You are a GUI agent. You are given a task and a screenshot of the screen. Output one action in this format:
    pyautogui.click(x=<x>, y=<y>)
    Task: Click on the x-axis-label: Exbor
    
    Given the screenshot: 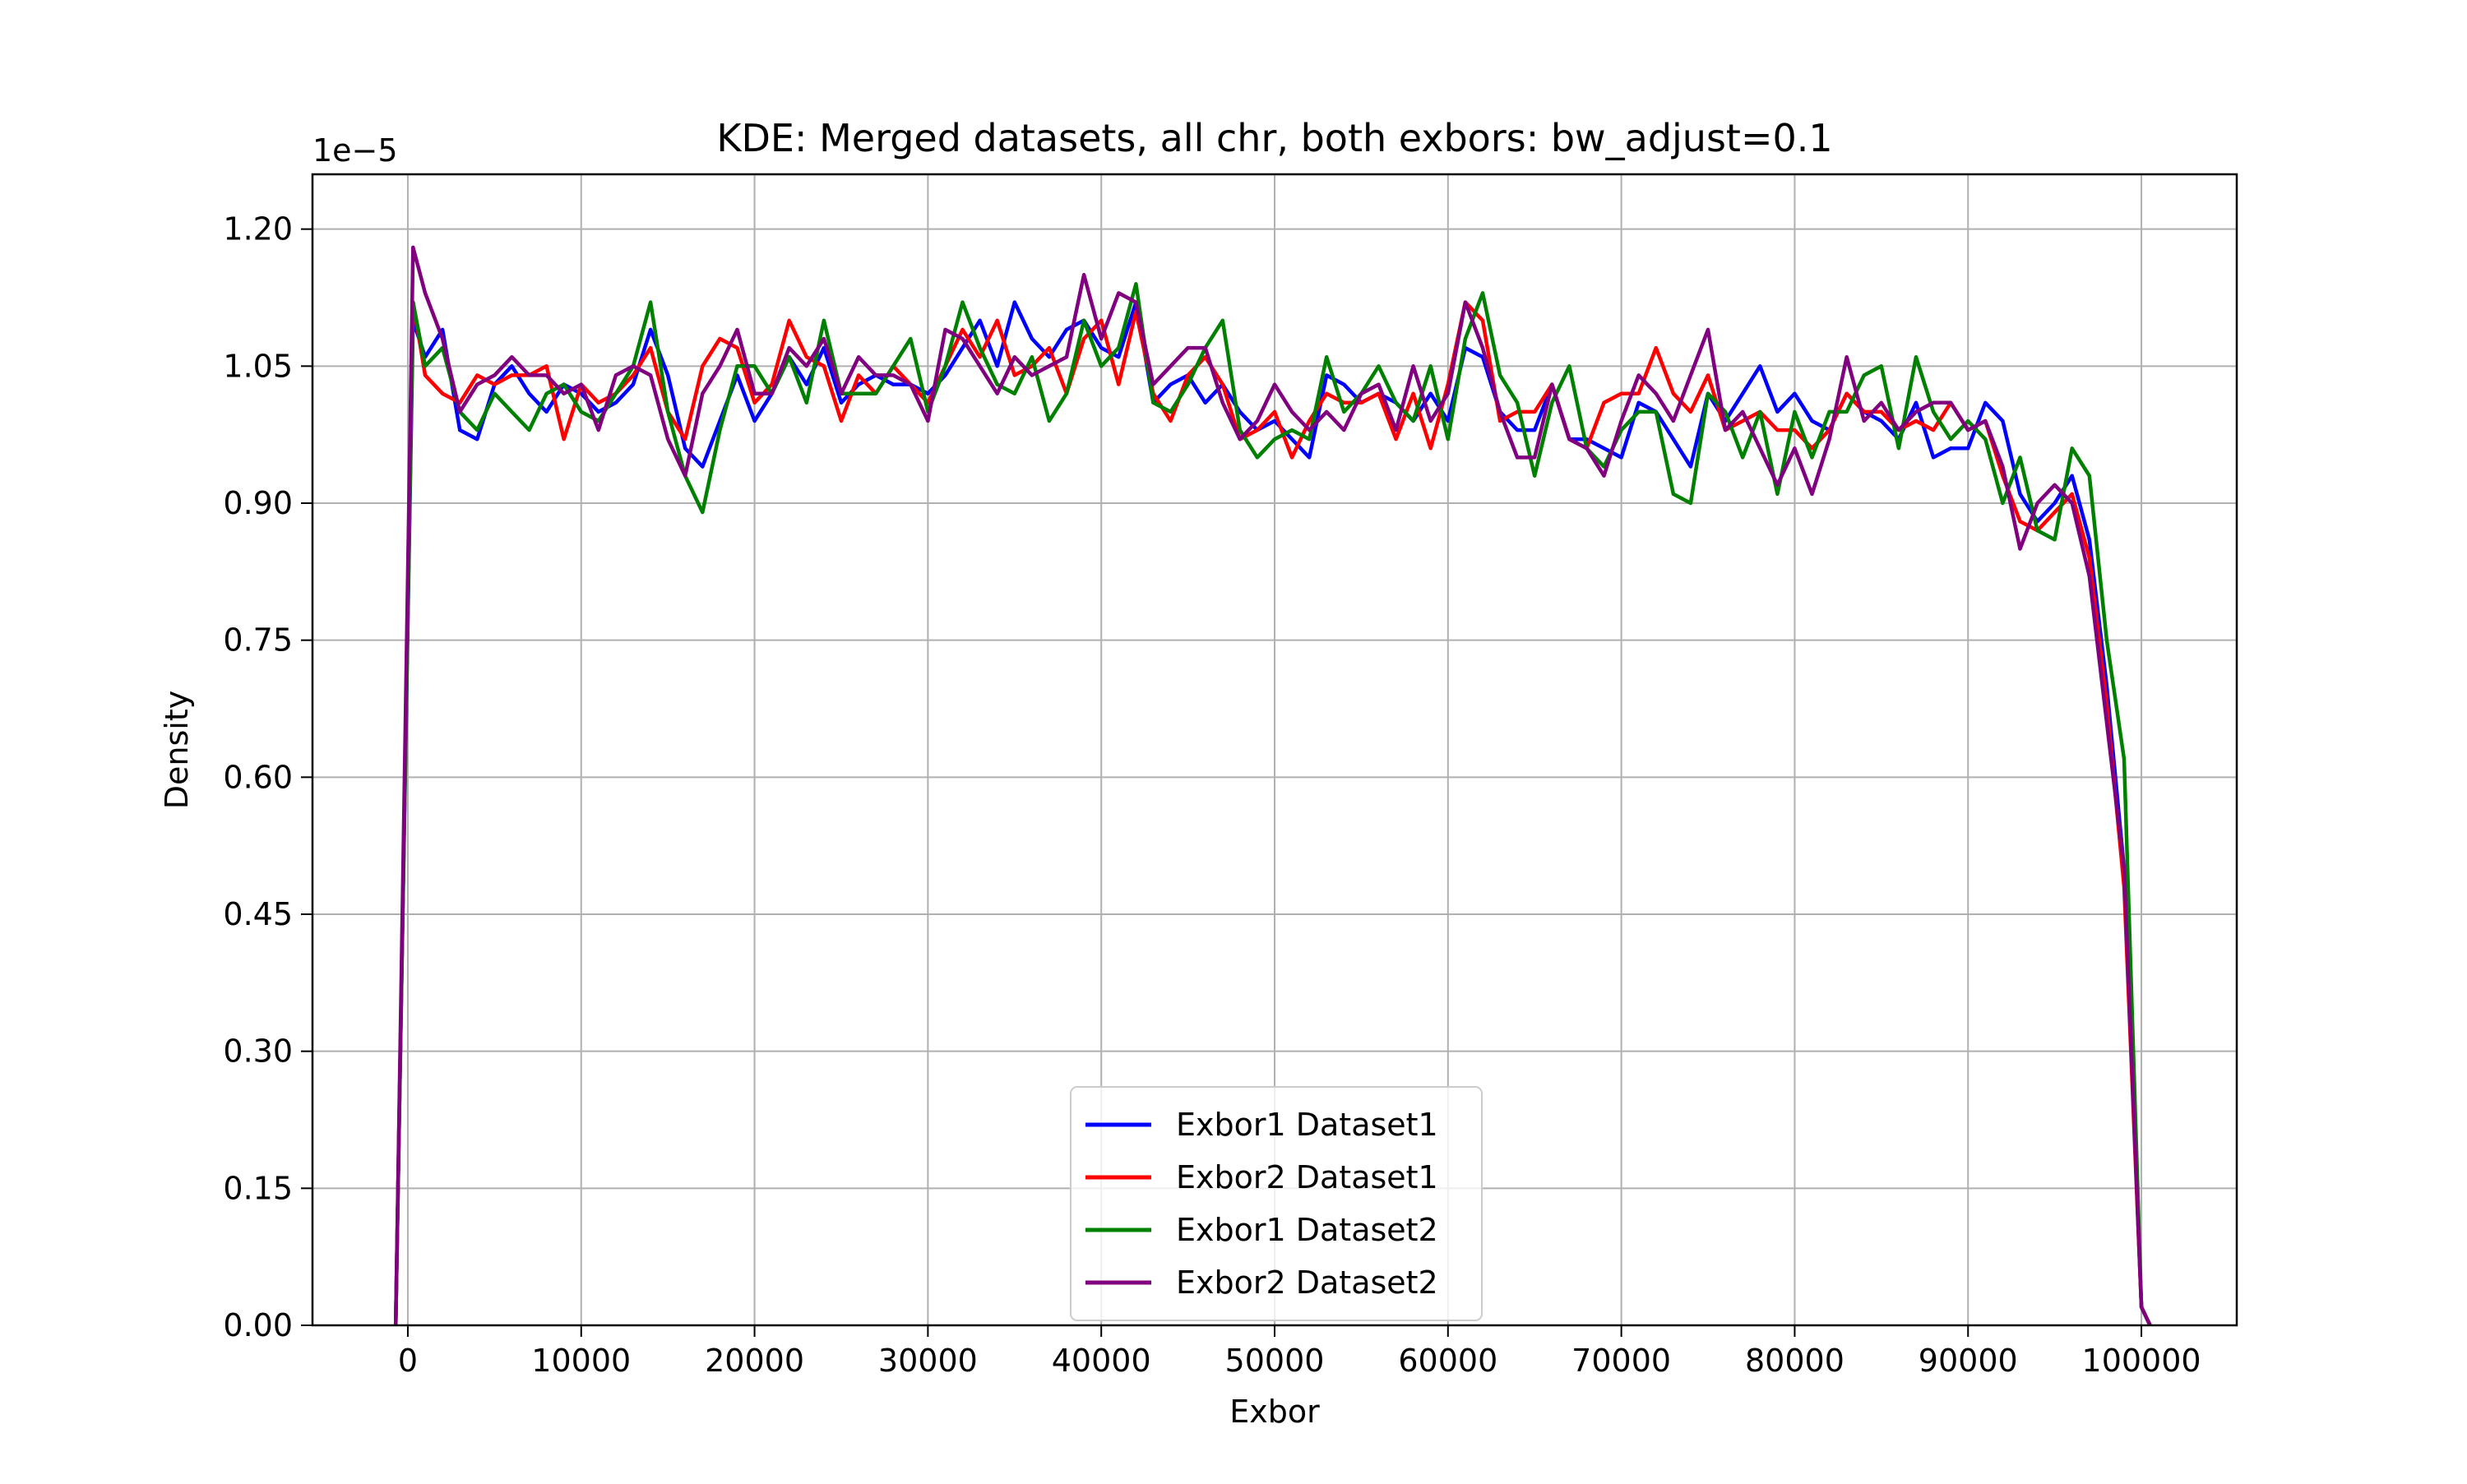 What is the action you would take?
    pyautogui.click(x=1274, y=1412)
    